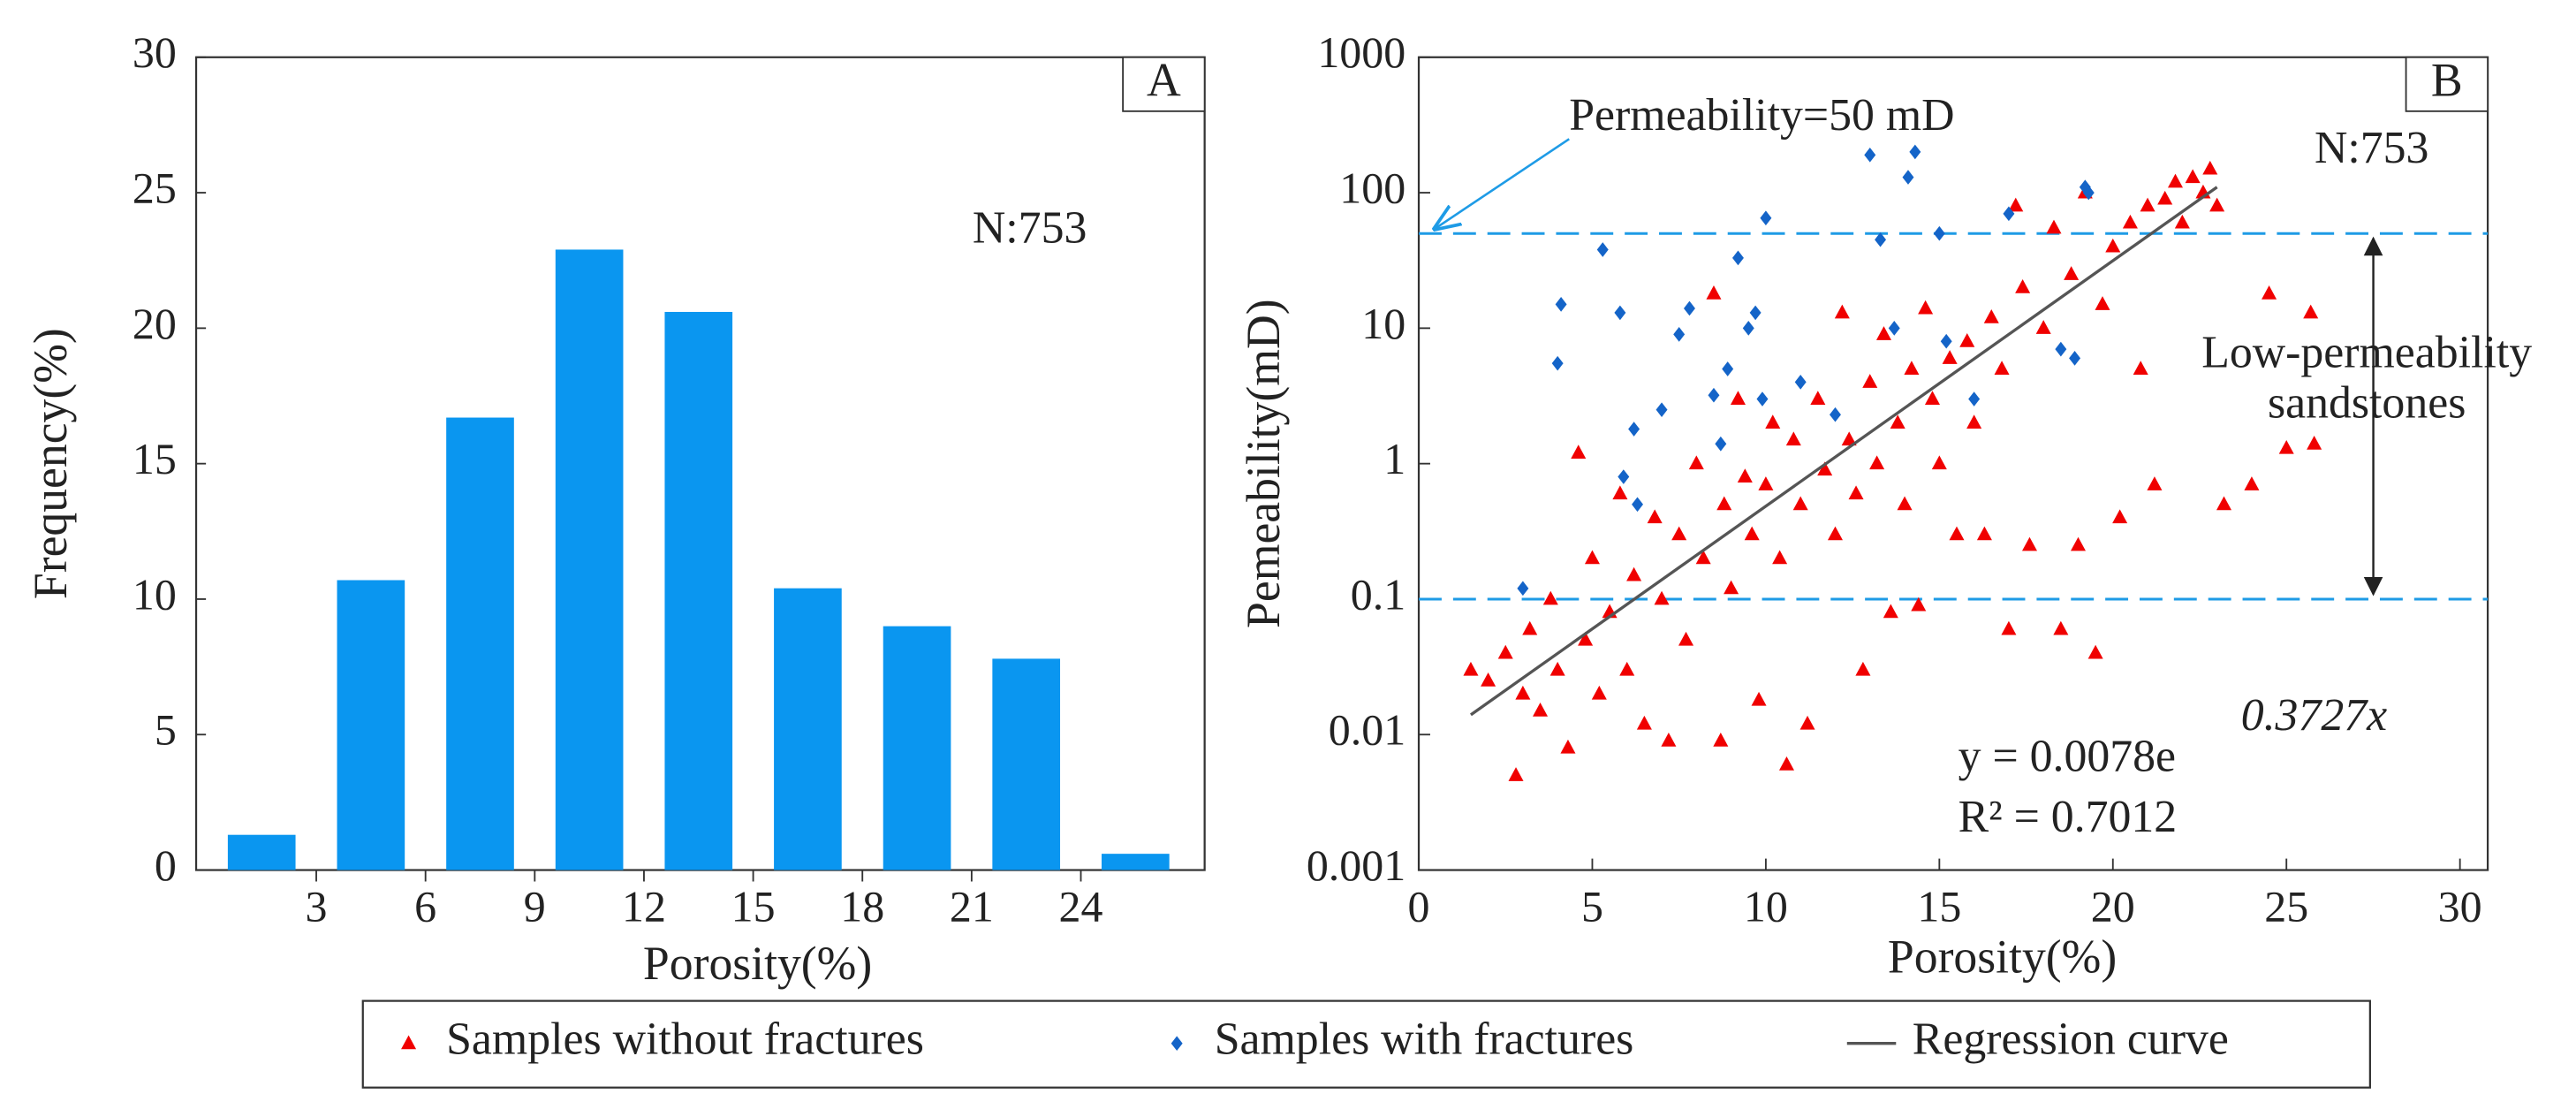 This screenshot has width=2576, height=1117. I want to click on x-tick-label: 25, so click(2286, 906).